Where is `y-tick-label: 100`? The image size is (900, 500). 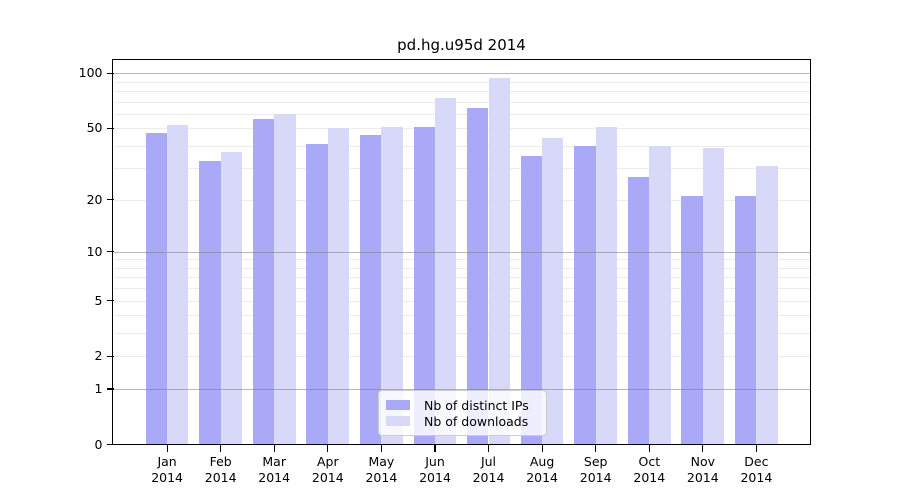 y-tick-label: 100 is located at coordinates (90, 73).